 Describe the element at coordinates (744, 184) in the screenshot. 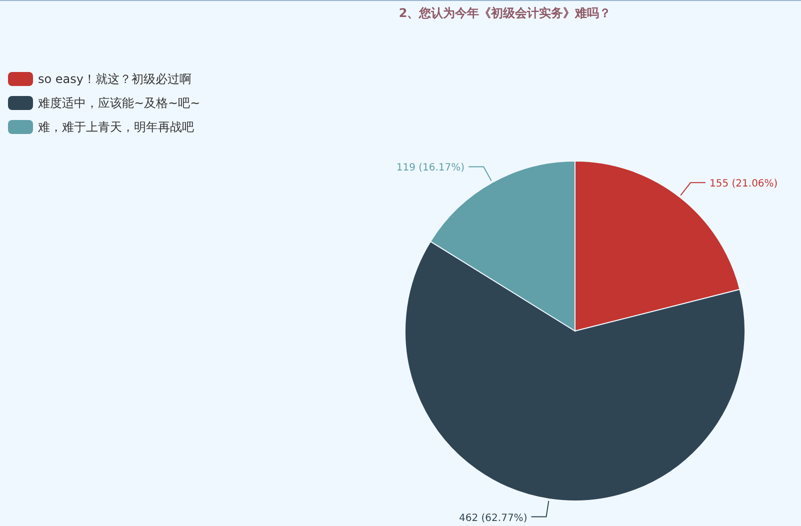

I see `data-label: 155 (21.06%)` at that location.